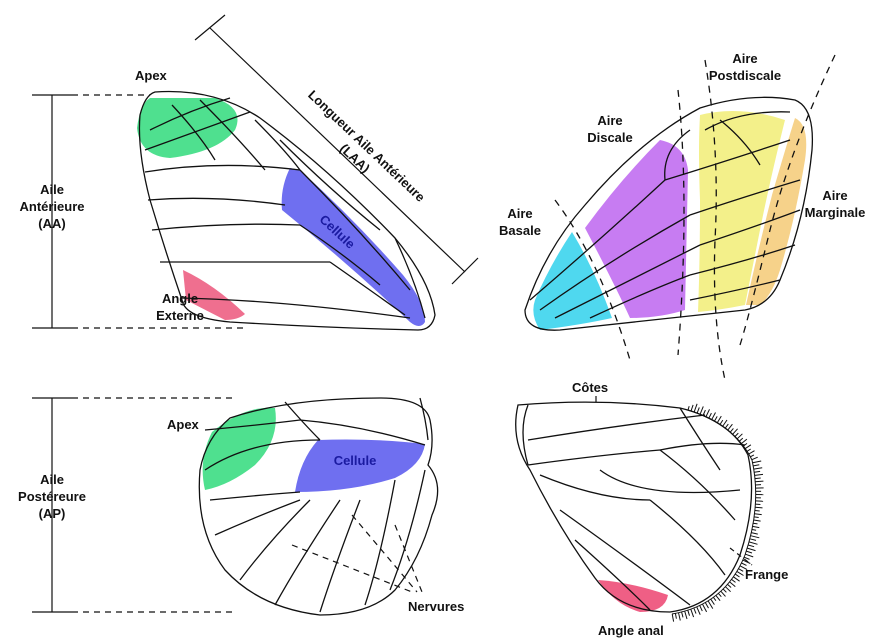  What do you see at coordinates (318, 506) in the screenshot?
I see `hindwing-left` at bounding box center [318, 506].